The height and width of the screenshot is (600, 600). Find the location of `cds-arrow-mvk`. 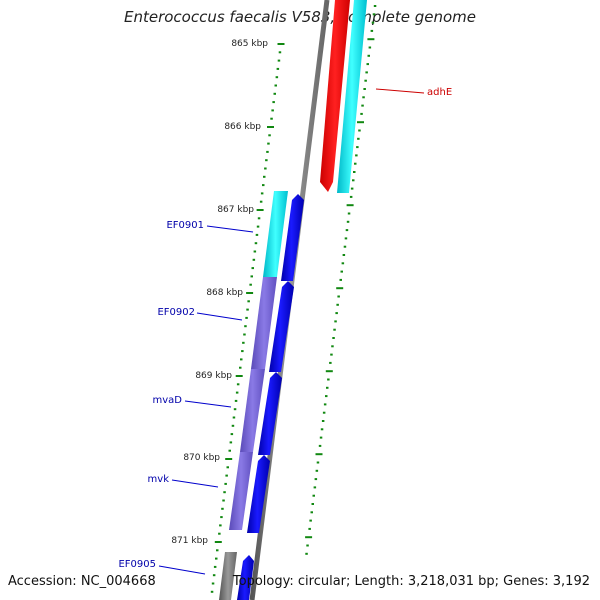

cds-arrow-mvk is located at coordinates (258, 494).